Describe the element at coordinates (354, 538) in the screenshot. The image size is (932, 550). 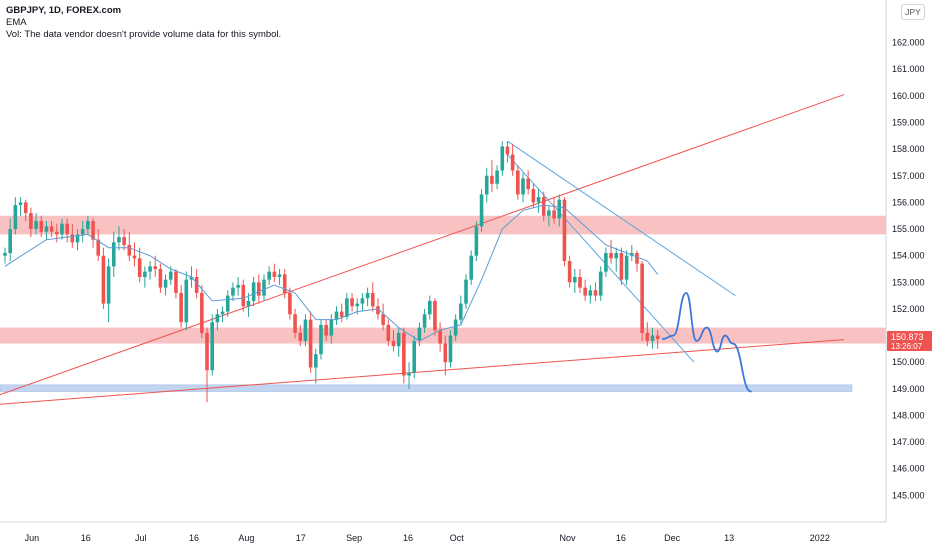
I see `time-tick-label: Sep` at that location.